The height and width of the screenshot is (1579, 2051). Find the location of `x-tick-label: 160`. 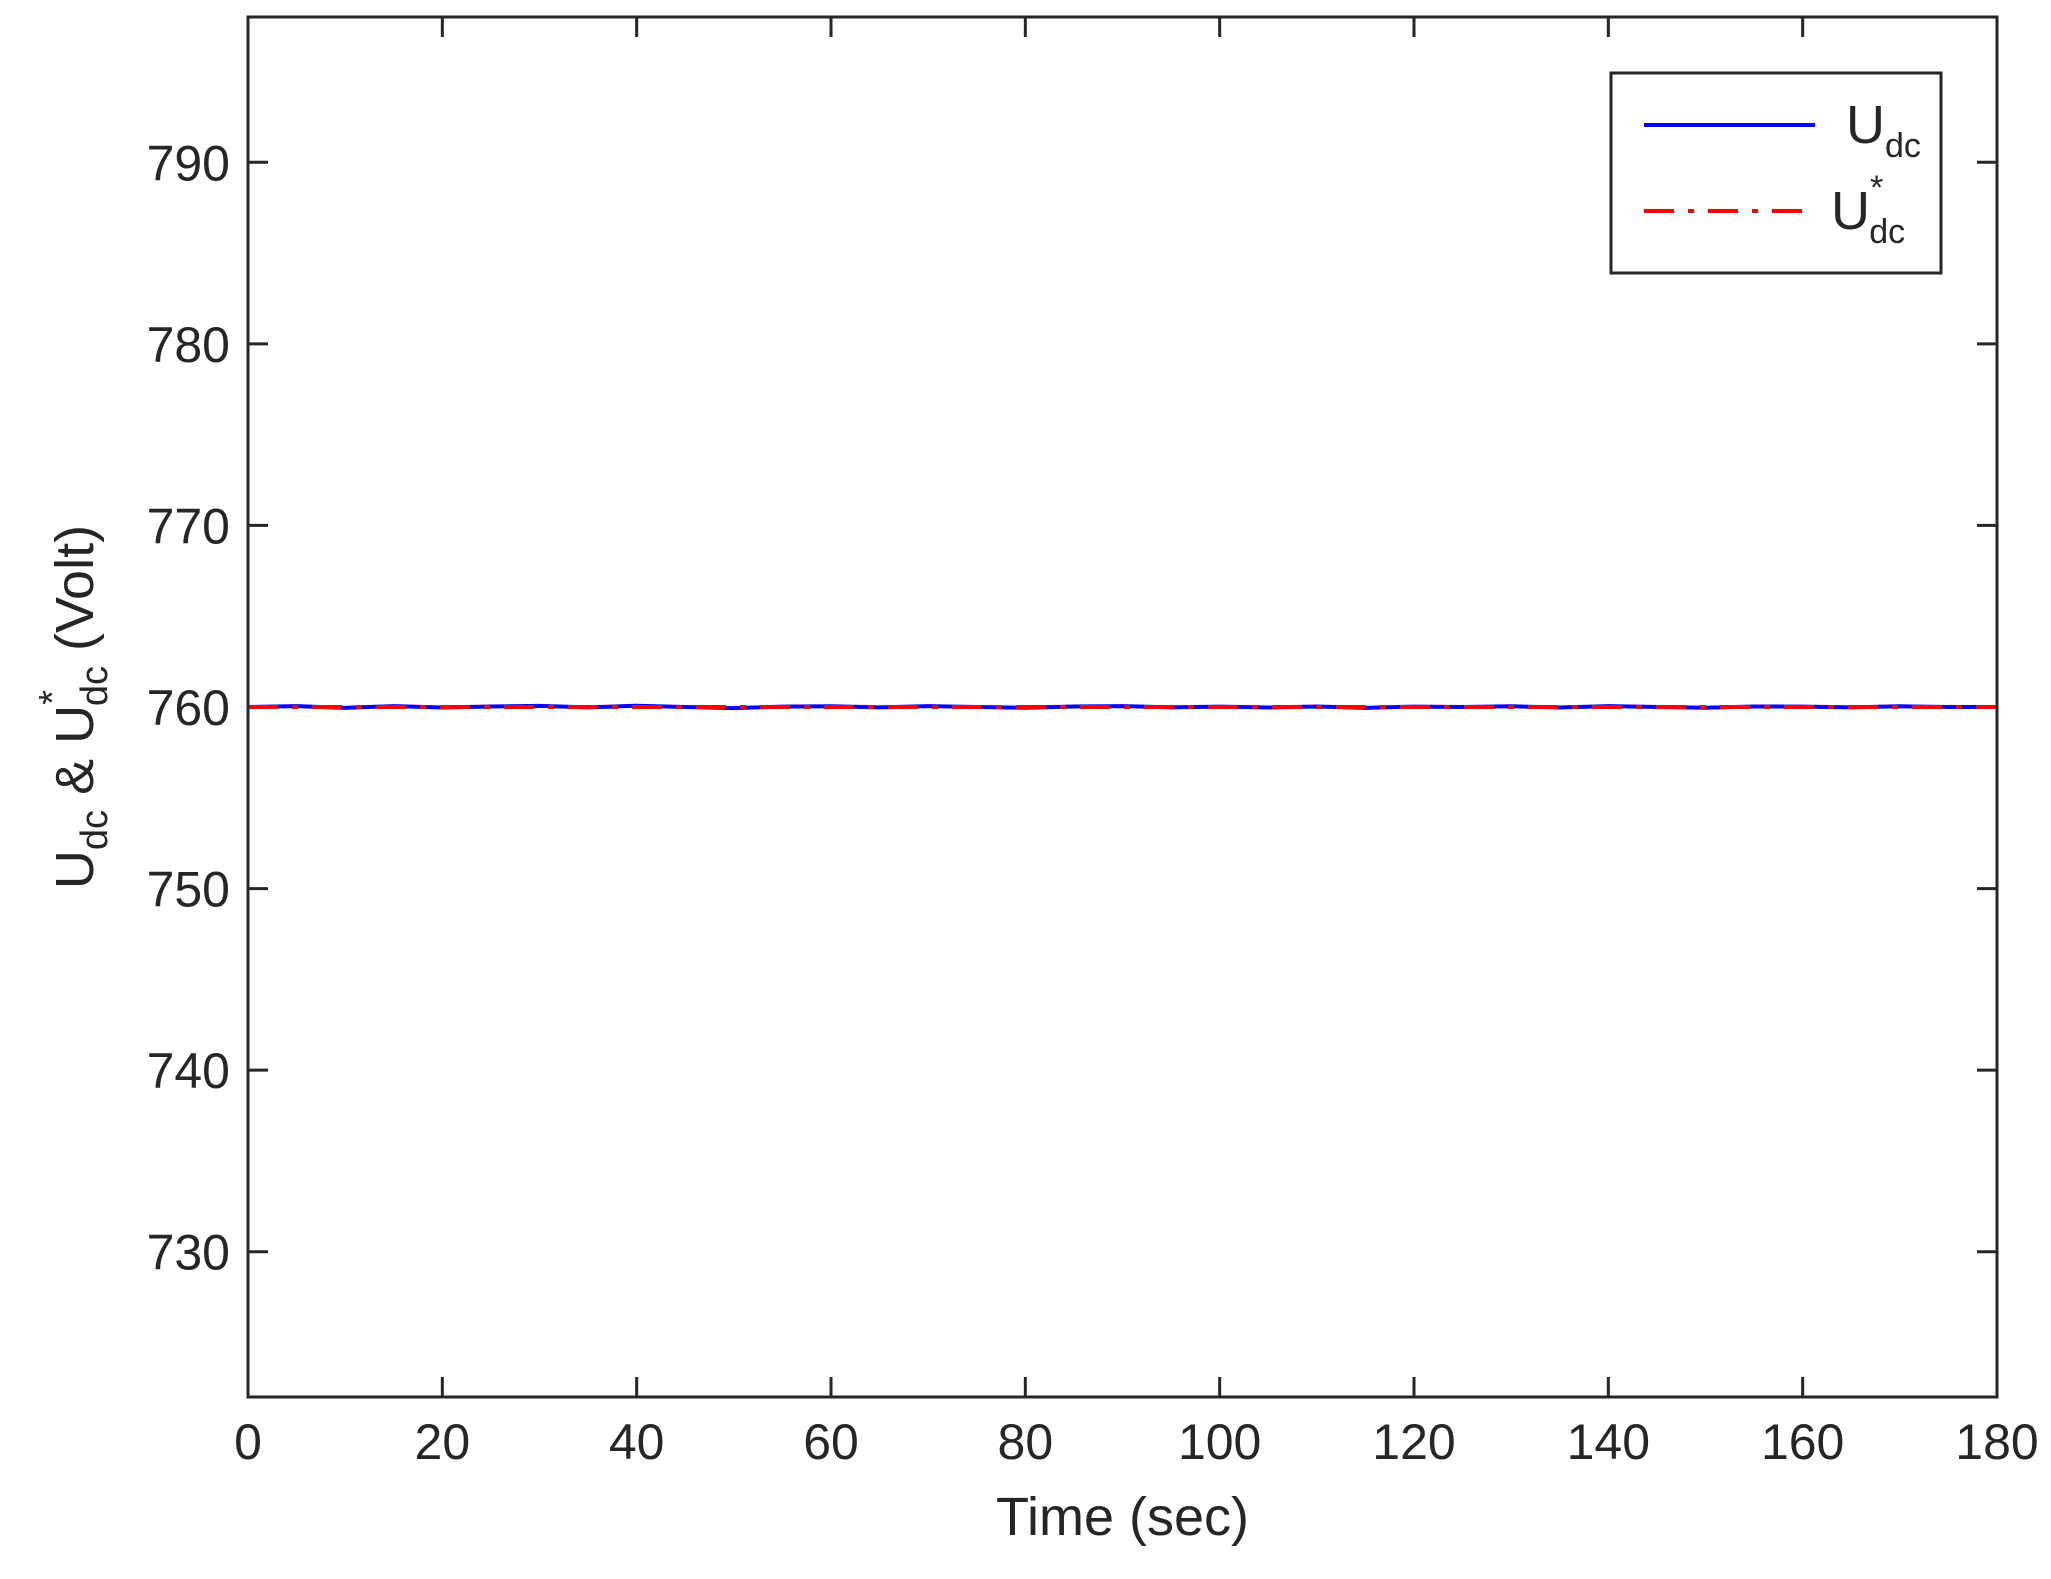

x-tick-label: 160 is located at coordinates (1802, 1442).